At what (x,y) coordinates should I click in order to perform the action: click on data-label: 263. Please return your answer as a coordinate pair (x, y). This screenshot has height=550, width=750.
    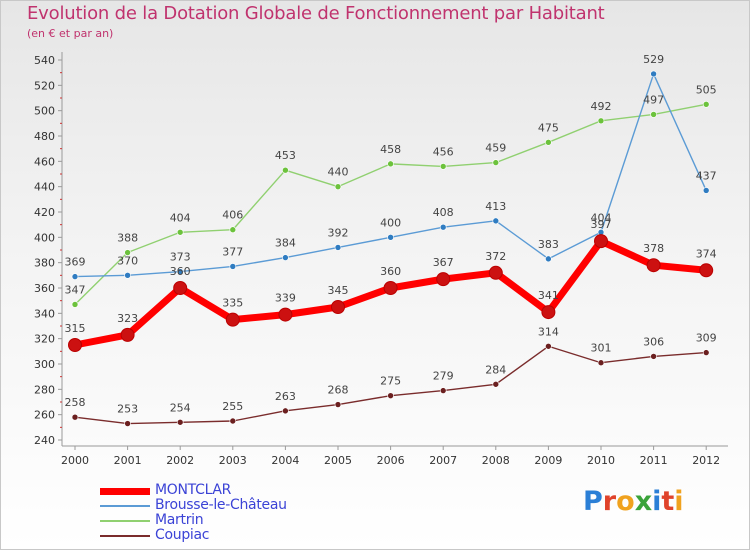
    Looking at the image, I should click on (285, 396).